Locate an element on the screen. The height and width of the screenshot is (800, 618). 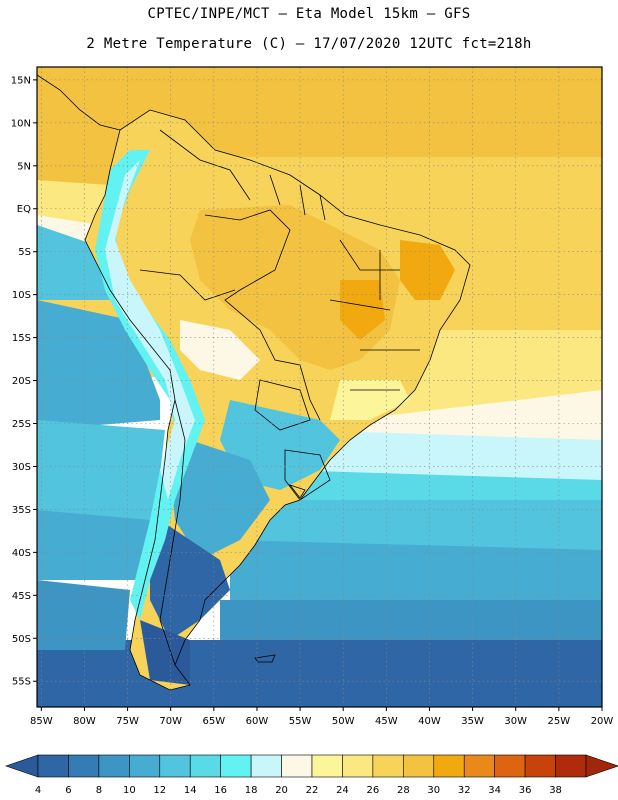
bolivia-pale is located at coordinates (220, 350).